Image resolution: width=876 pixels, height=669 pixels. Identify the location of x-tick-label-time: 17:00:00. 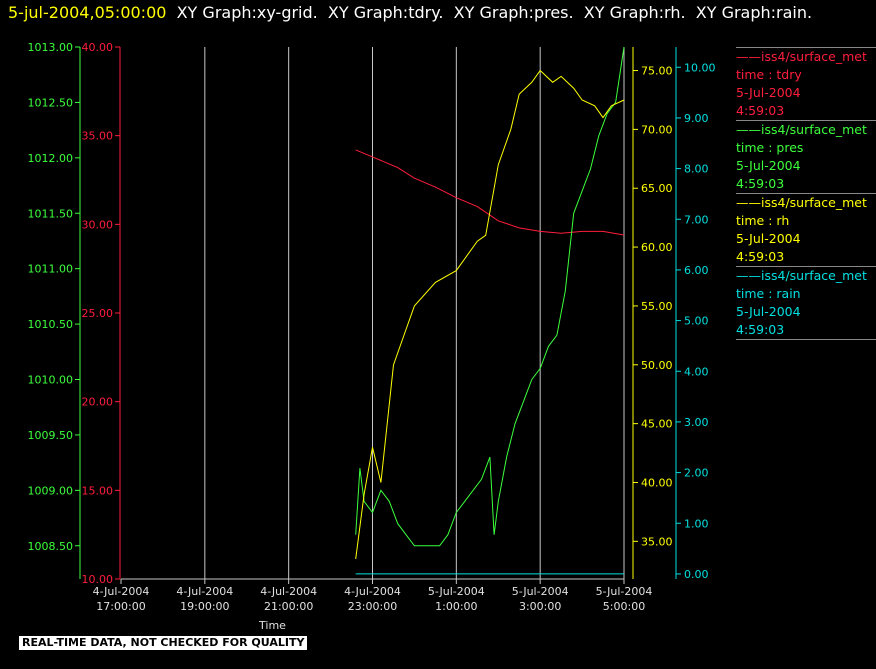
(120, 606).